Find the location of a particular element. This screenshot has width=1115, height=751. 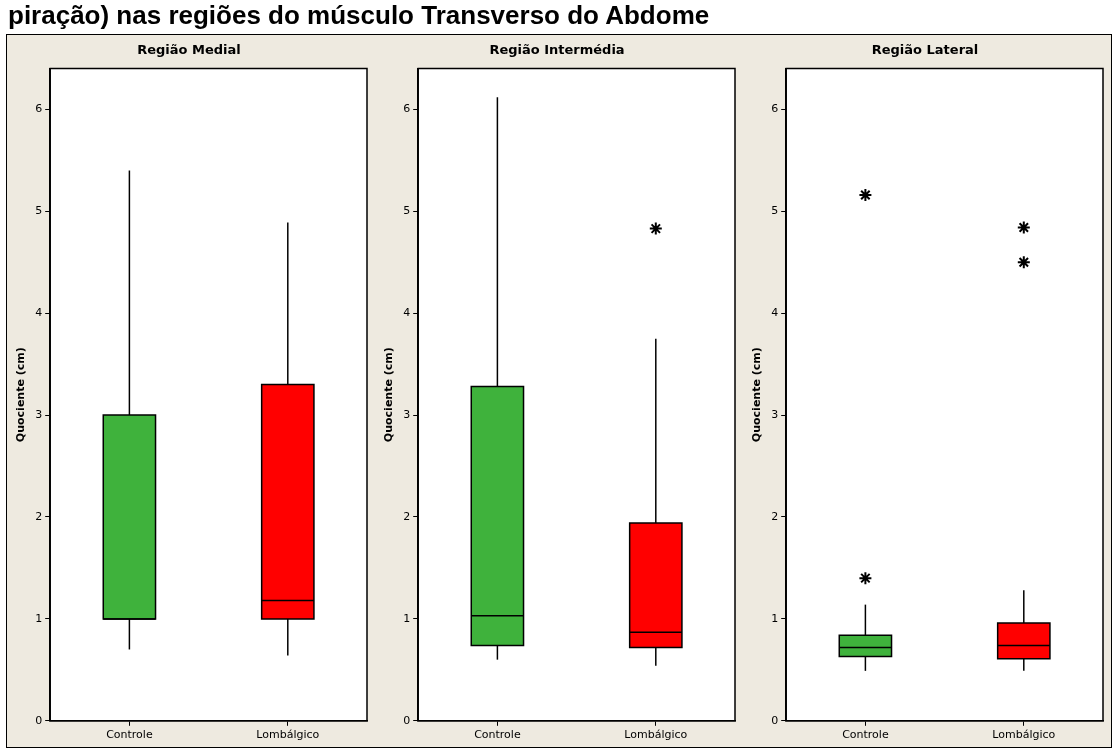

text: piração) nas regiões do músculo Transverso do Abdome is located at coordinates (359, 15).